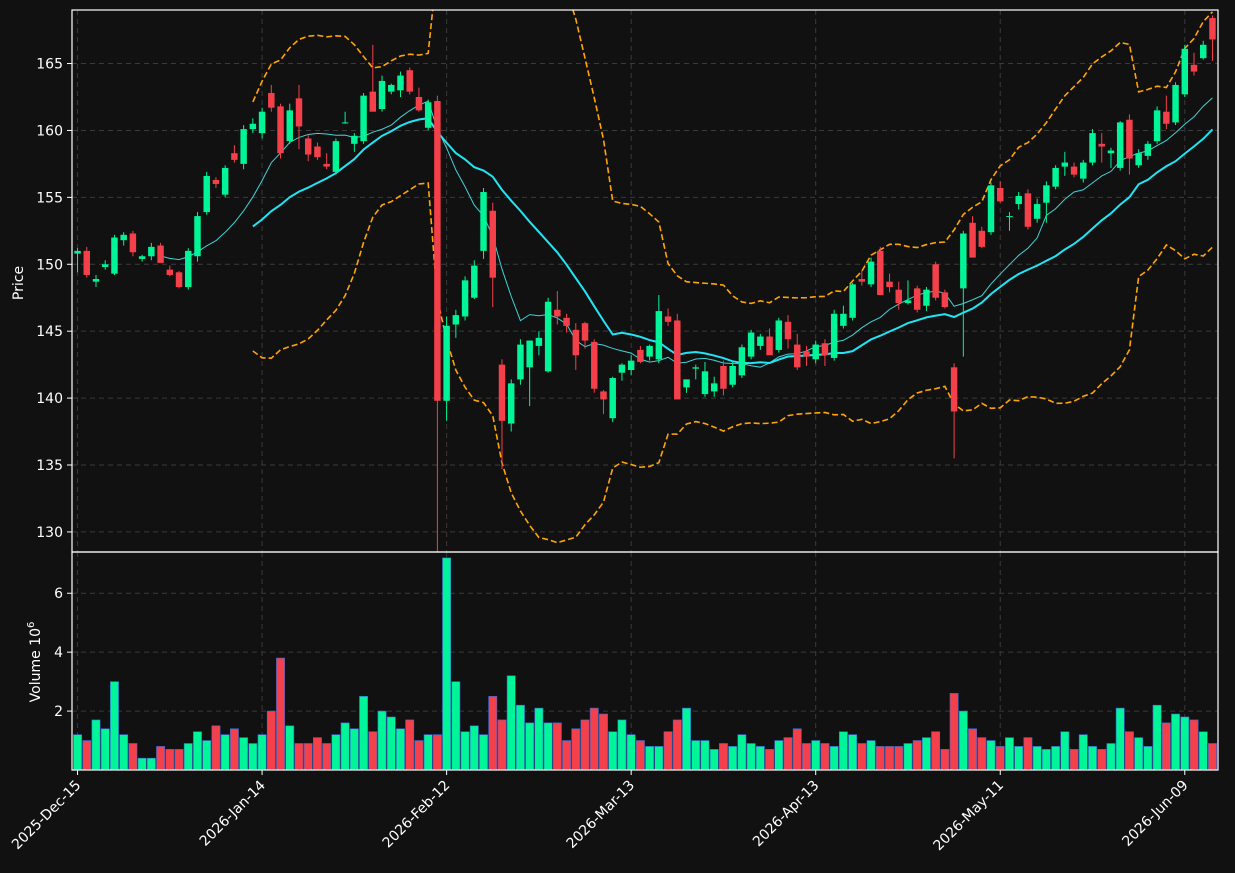  Describe the element at coordinates (54, 299) in the screenshot. I see `price-ticks: 130 135 140 145 150 155 160 165` at that location.